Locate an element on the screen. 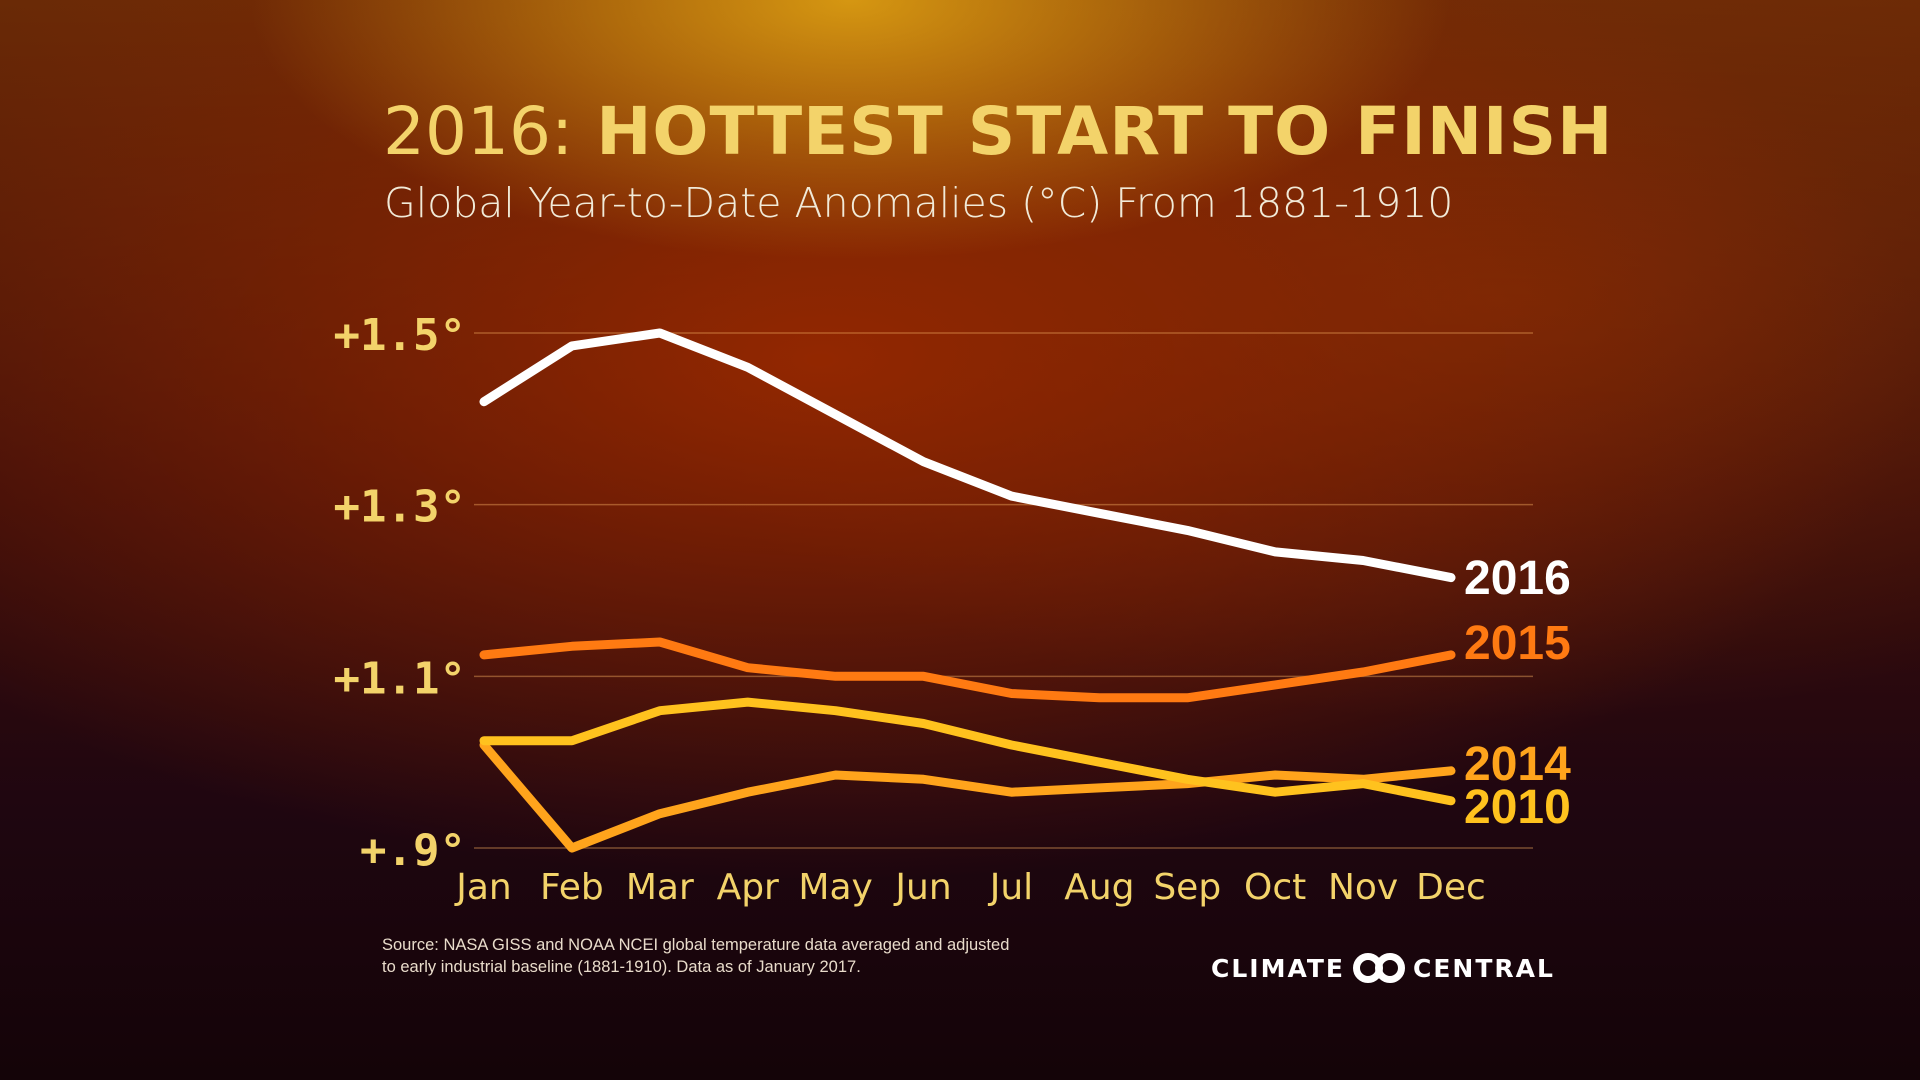  series-line-2014 is located at coordinates (967, 796).